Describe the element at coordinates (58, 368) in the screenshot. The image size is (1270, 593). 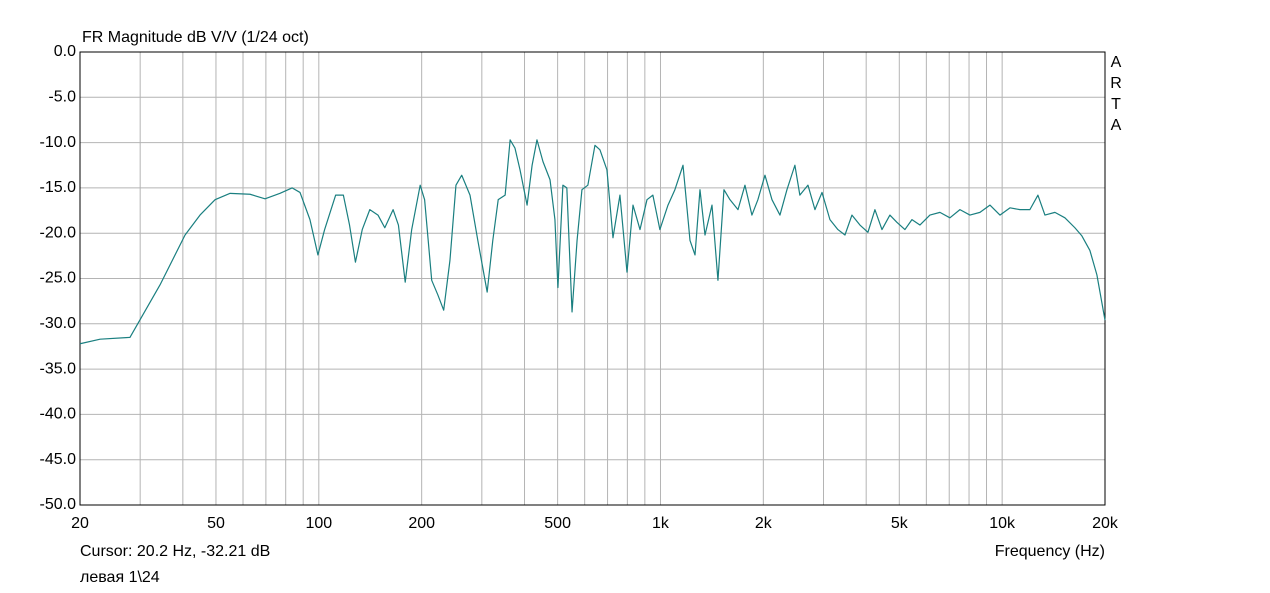
I see `y-tick-label: -35.0` at that location.